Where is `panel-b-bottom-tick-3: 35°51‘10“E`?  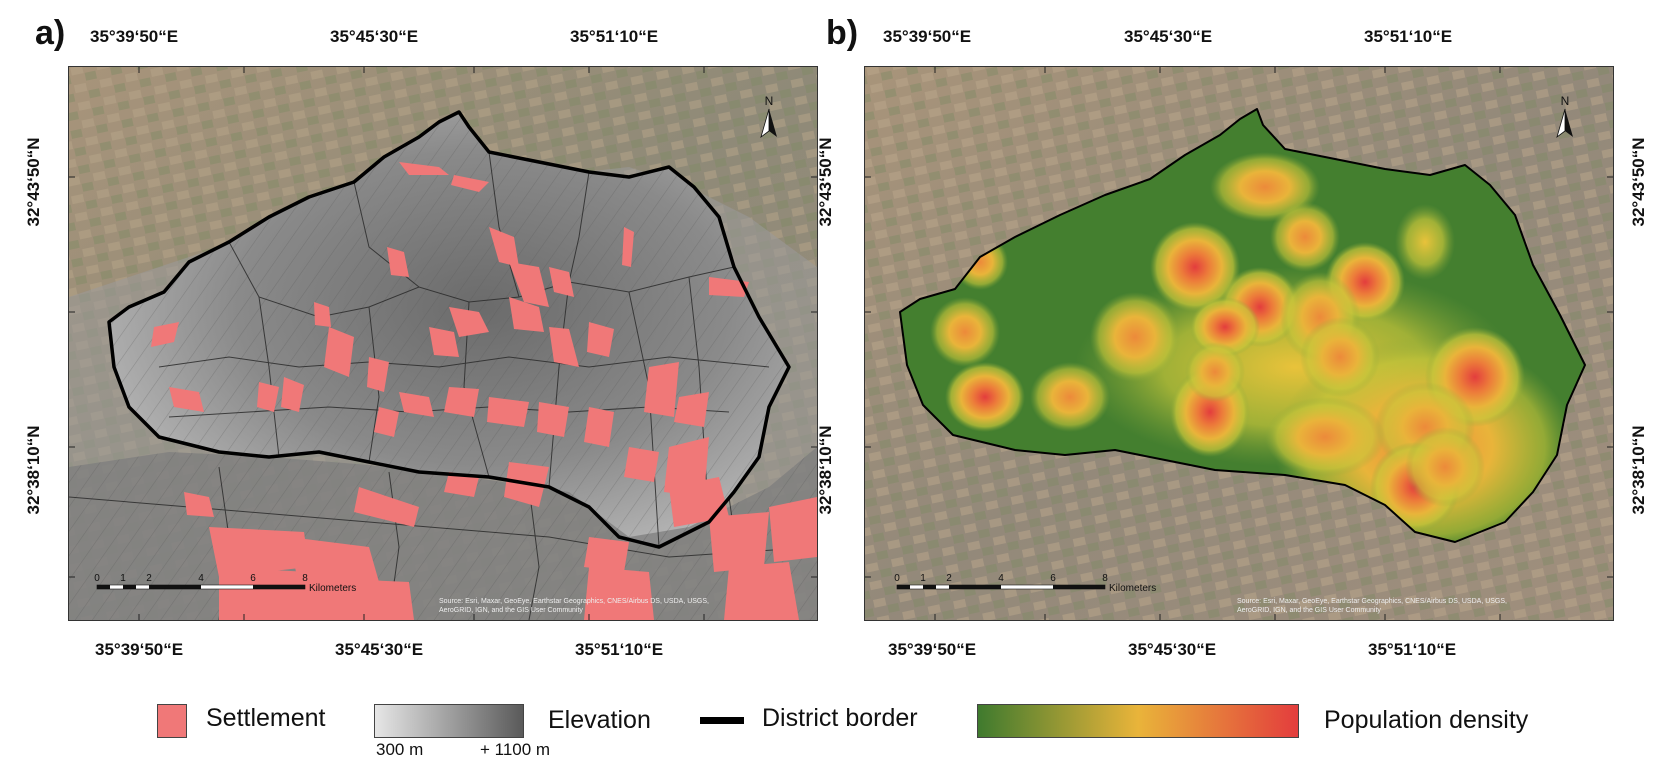 panel-b-bottom-tick-3: 35°51‘10“E is located at coordinates (1412, 649).